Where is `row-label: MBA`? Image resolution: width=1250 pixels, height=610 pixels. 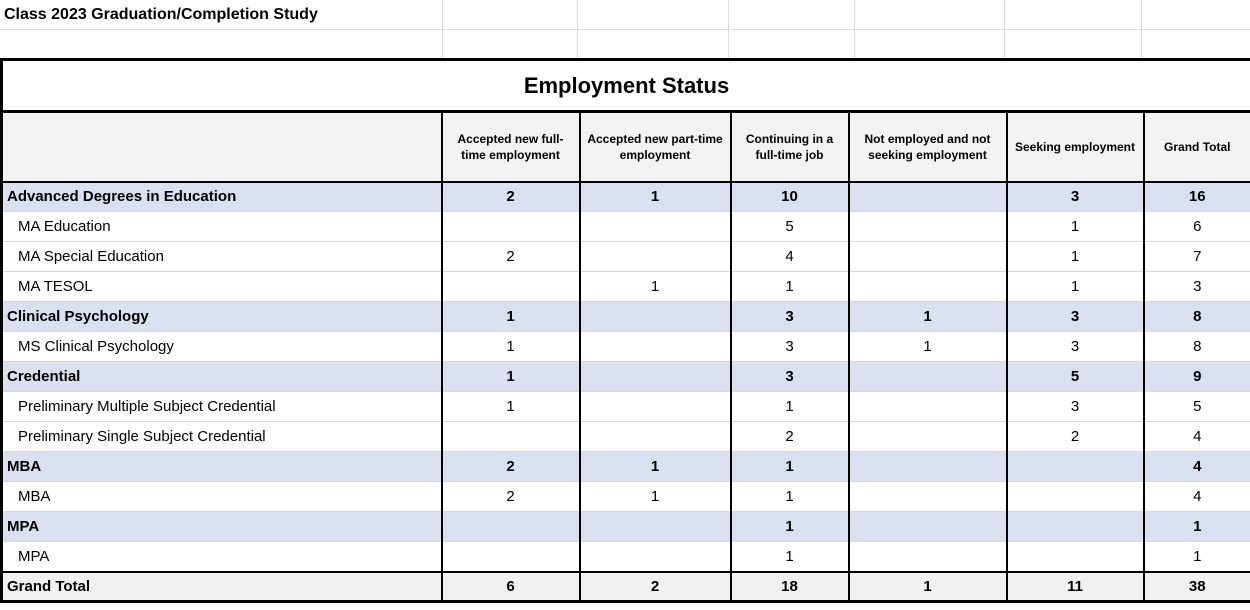
row-label: MBA is located at coordinates (221, 466).